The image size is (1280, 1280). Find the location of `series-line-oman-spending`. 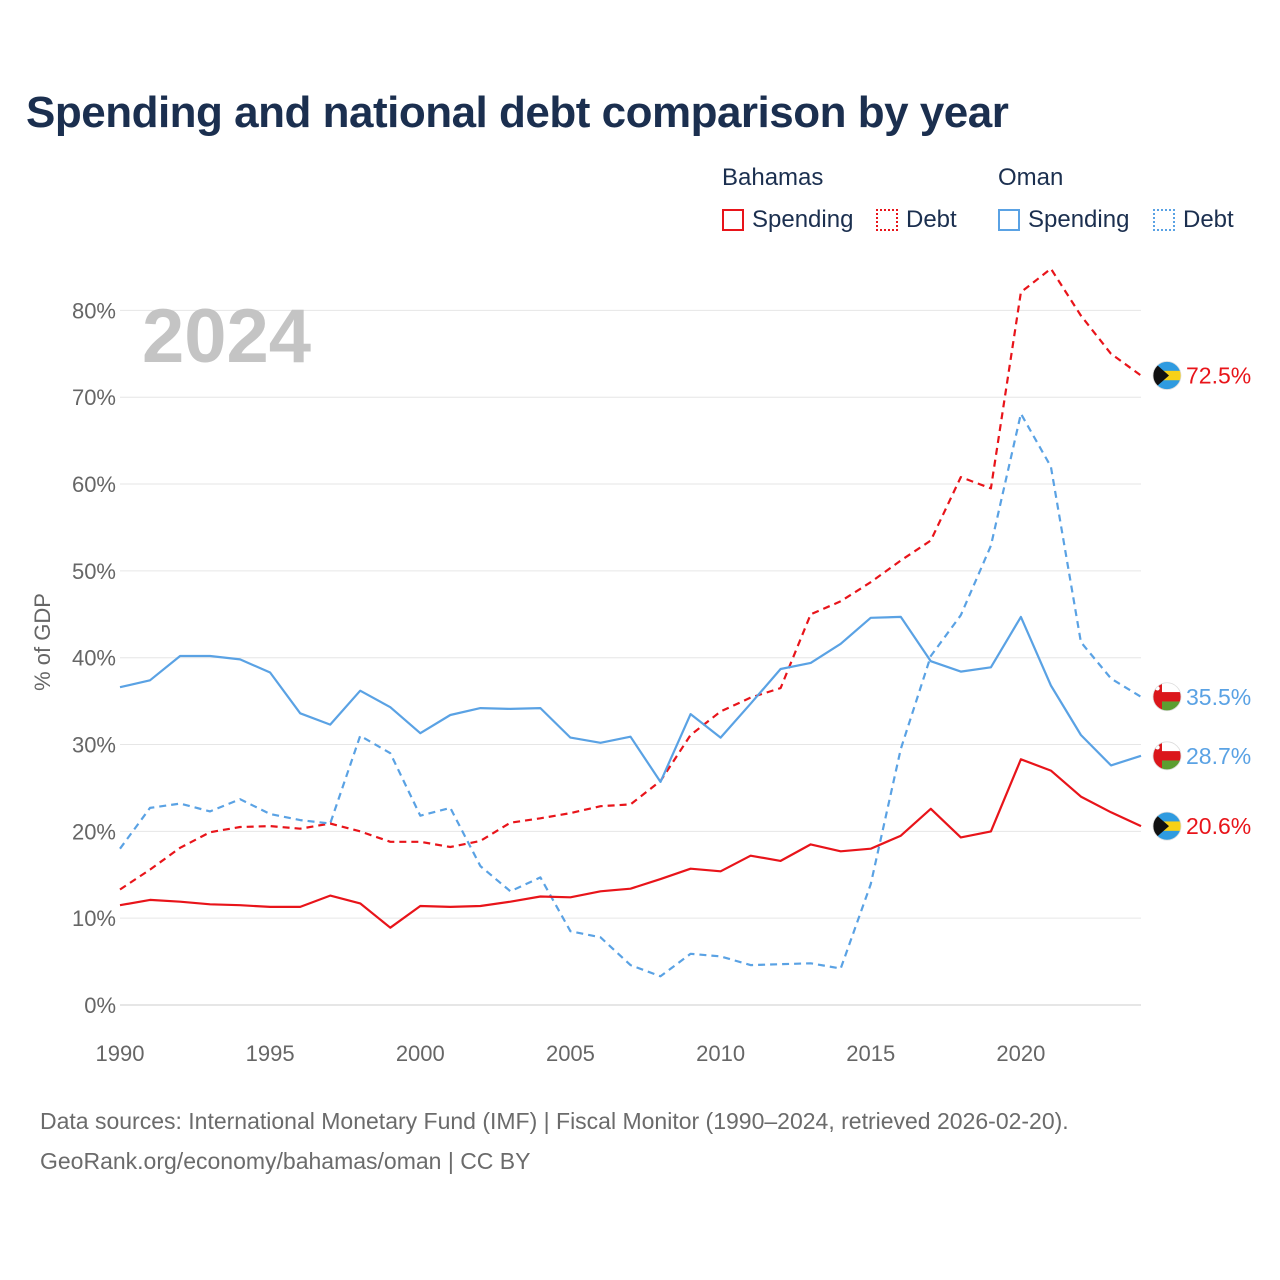

series-line-oman-spending is located at coordinates (630, 699).